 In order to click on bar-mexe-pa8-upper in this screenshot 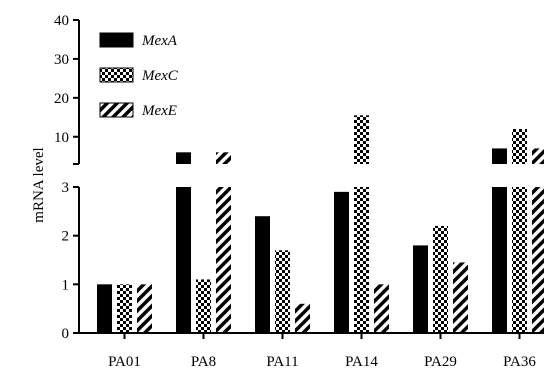, I will do `click(223, 158)`.